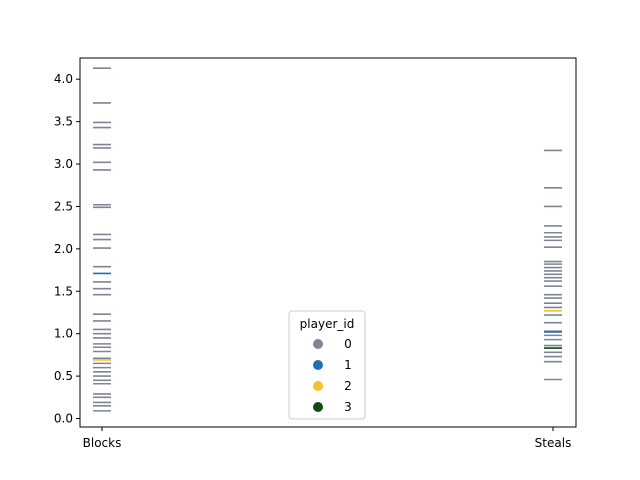 This screenshot has height=480, width=640. Describe the element at coordinates (332, 375) in the screenshot. I see `legend-entries: 0 1 2 3` at that location.